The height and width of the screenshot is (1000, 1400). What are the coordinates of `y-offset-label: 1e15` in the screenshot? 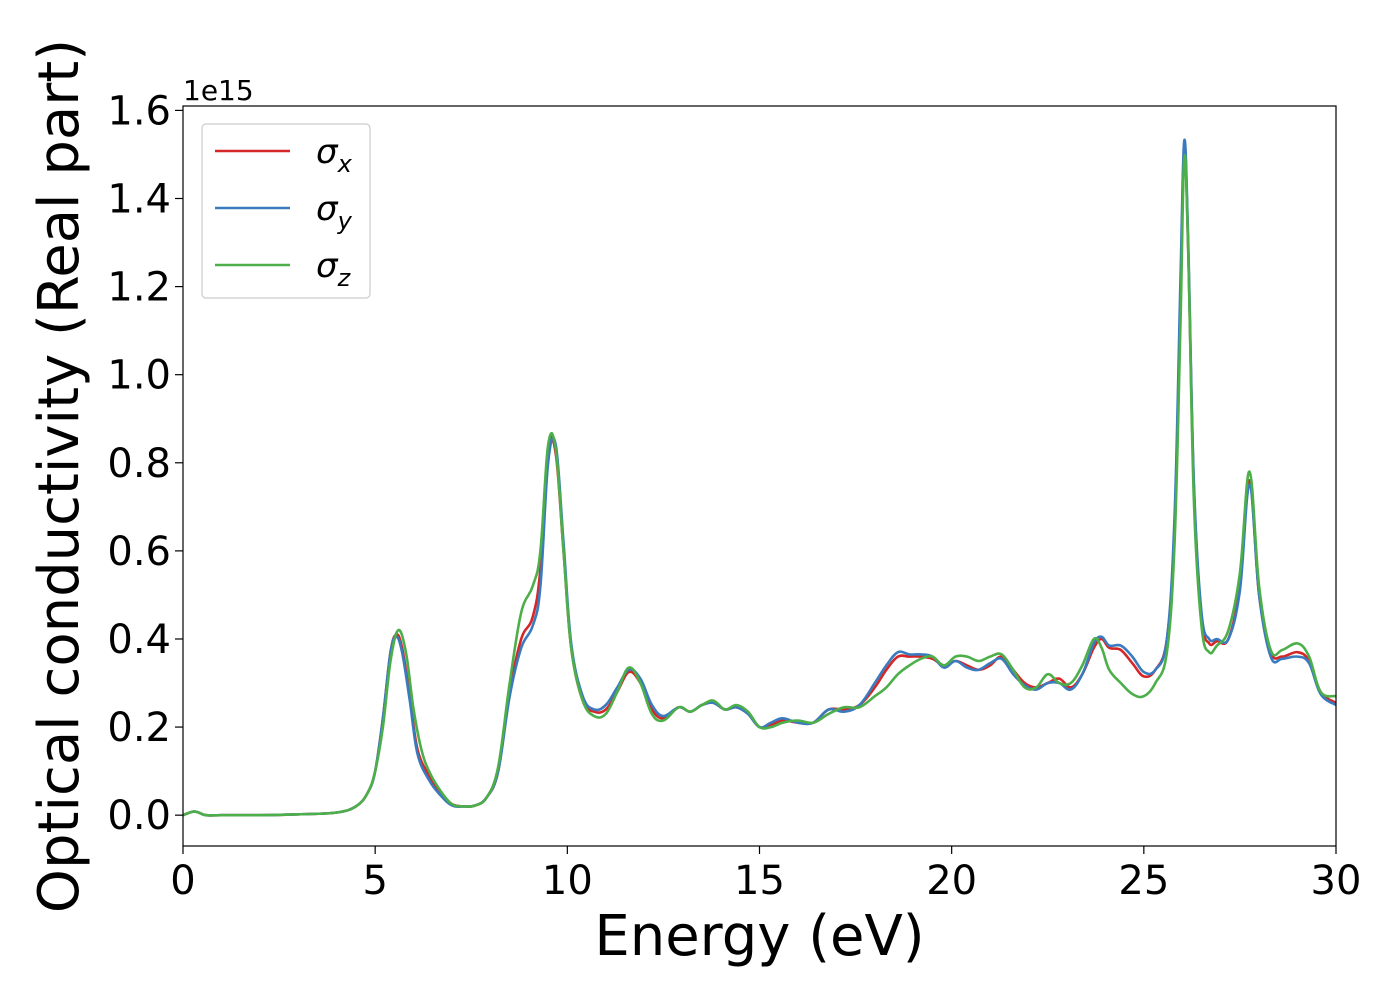 It's located at (218, 90).